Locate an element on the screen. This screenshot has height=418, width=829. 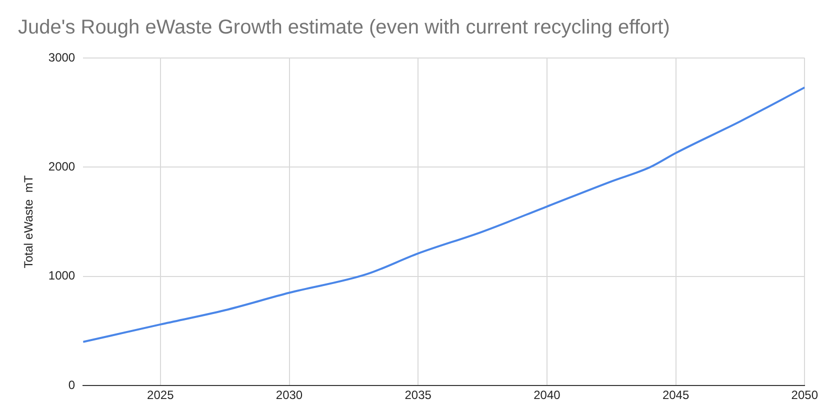
y-tick-label: 3000 is located at coordinates (62, 57).